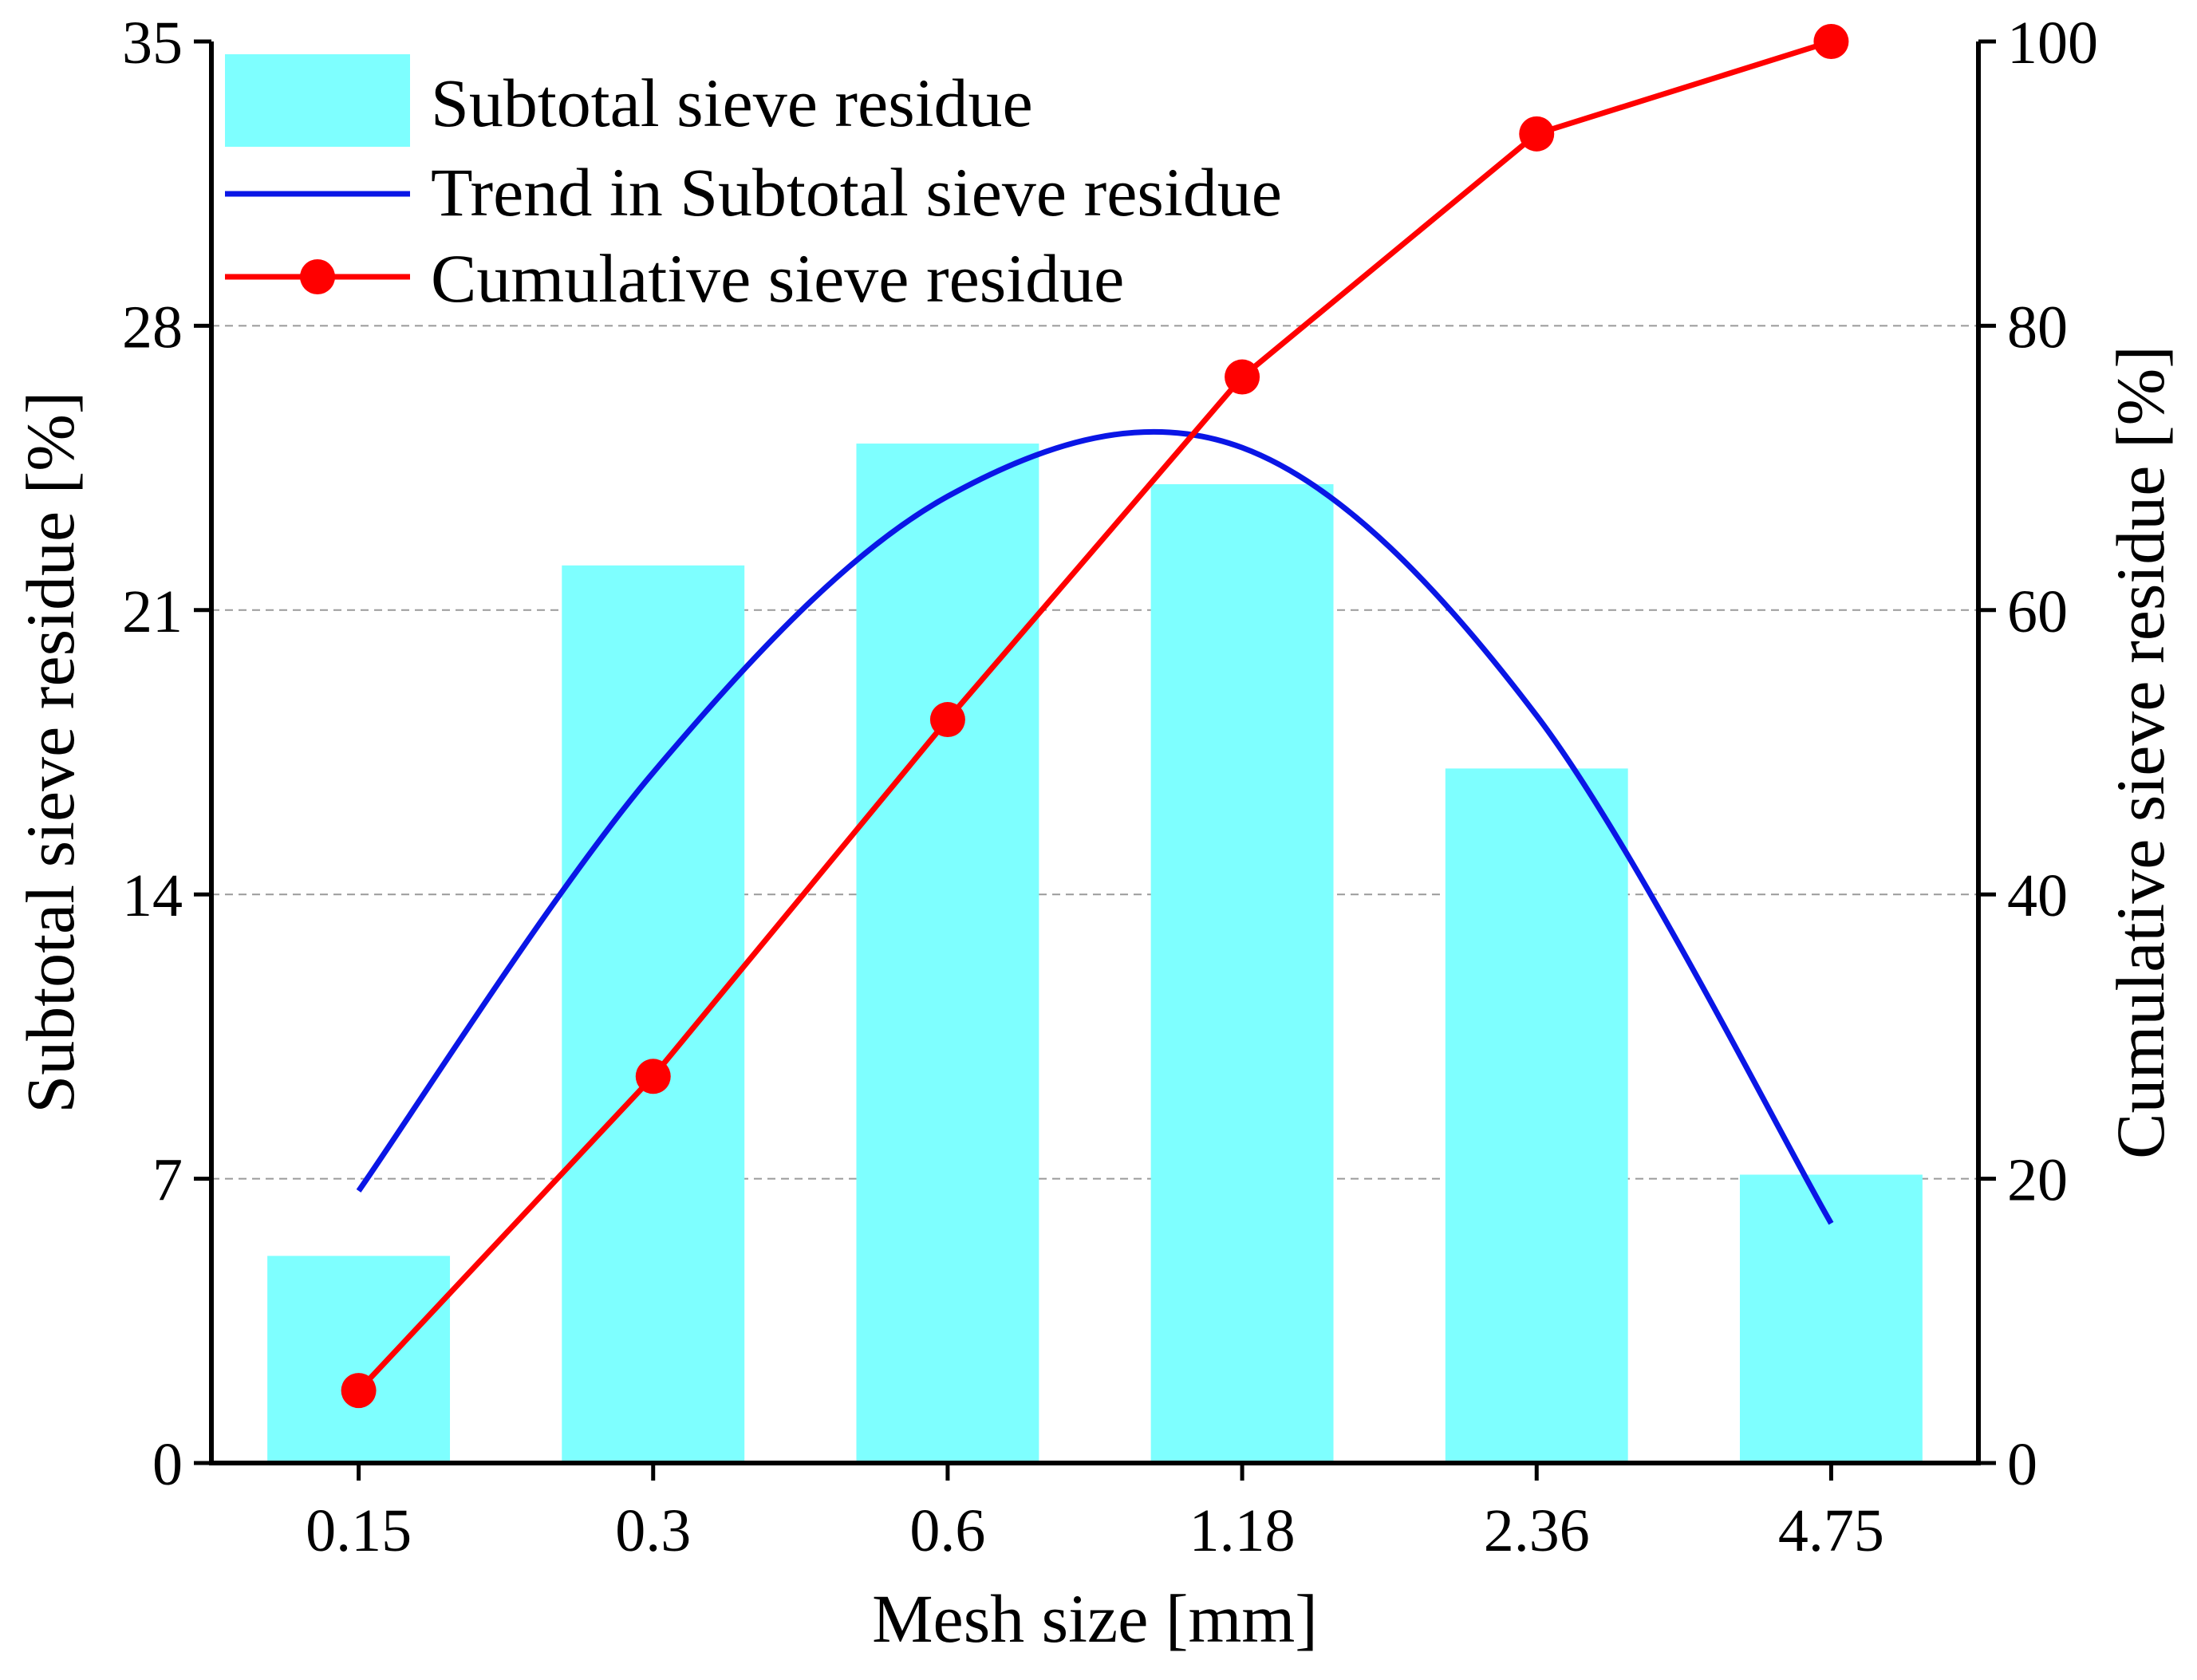 Image resolution: width=2197 pixels, height=1680 pixels. What do you see at coordinates (654, 1014) in the screenshot?
I see `bar-subtotal-0.3` at bounding box center [654, 1014].